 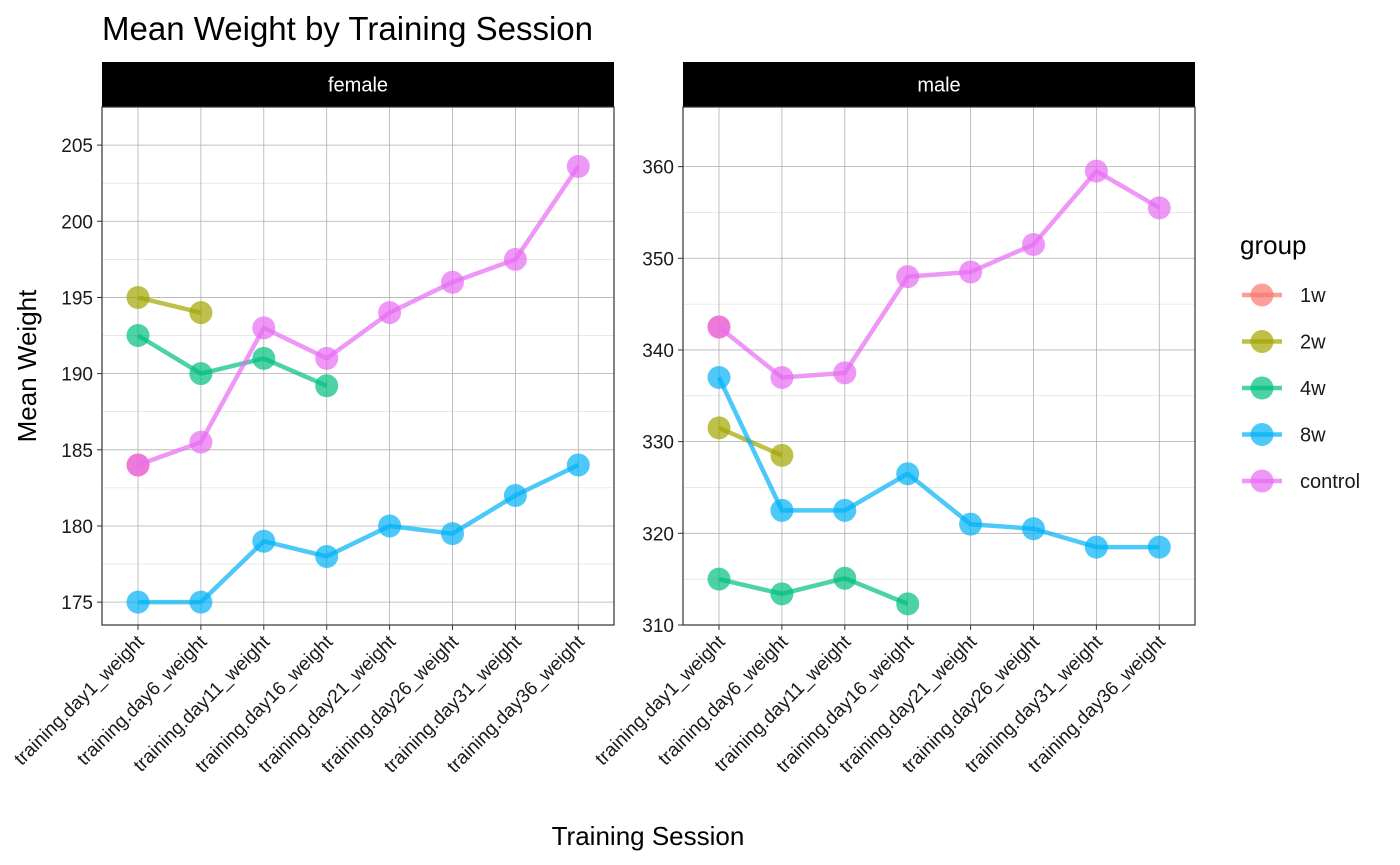 What do you see at coordinates (1284, 388) in the screenshot?
I see `legend-entry-4w: 4w` at bounding box center [1284, 388].